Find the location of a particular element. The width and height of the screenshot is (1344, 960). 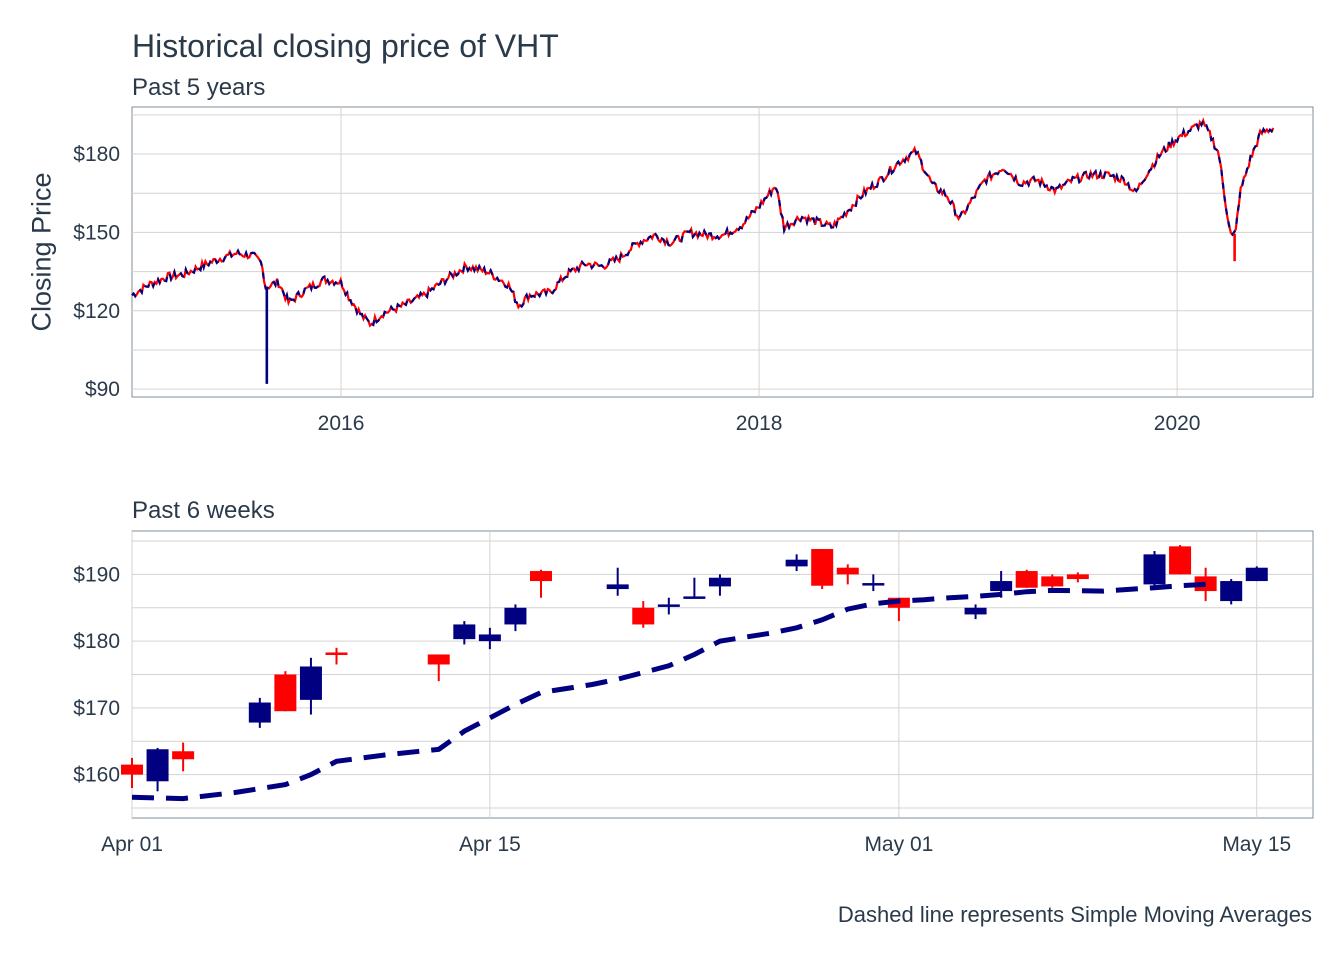

y-tick-label: $190 is located at coordinates (96, 574).